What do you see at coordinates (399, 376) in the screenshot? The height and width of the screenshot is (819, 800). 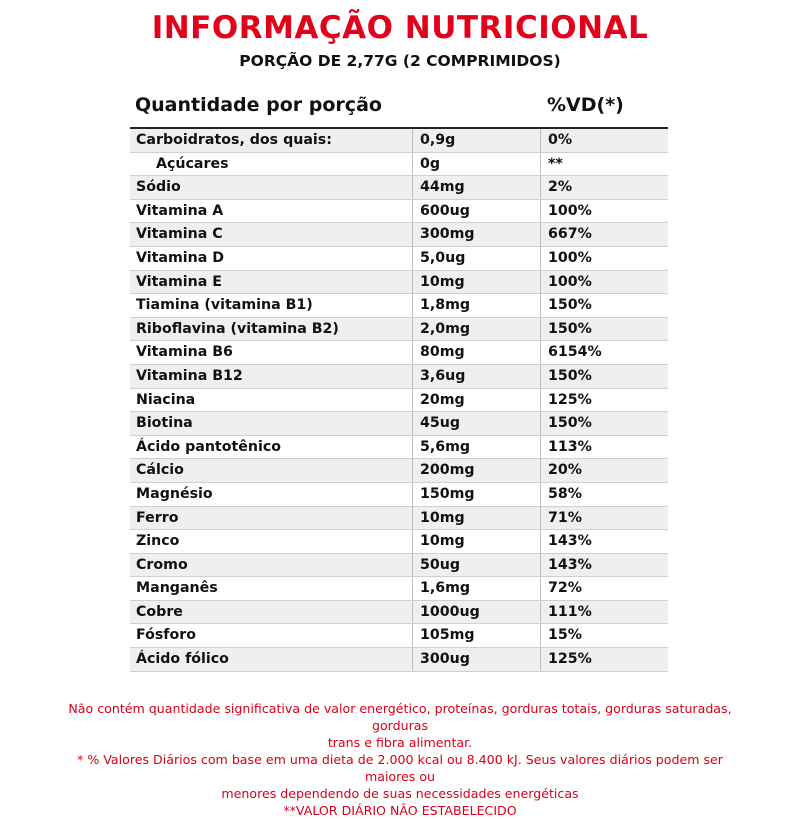 I see `table-row: Vitamina B12 3,6ug 150%` at bounding box center [399, 376].